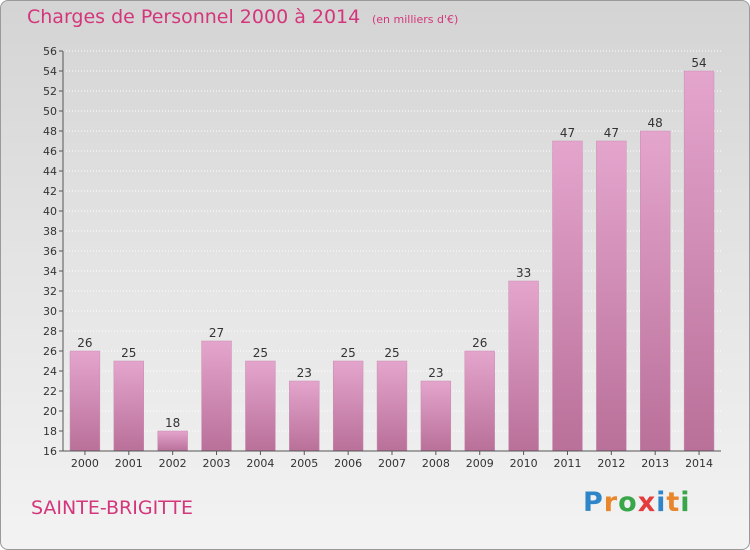  Describe the element at coordinates (50, 331) in the screenshot. I see `y-tick-label: 28` at that location.